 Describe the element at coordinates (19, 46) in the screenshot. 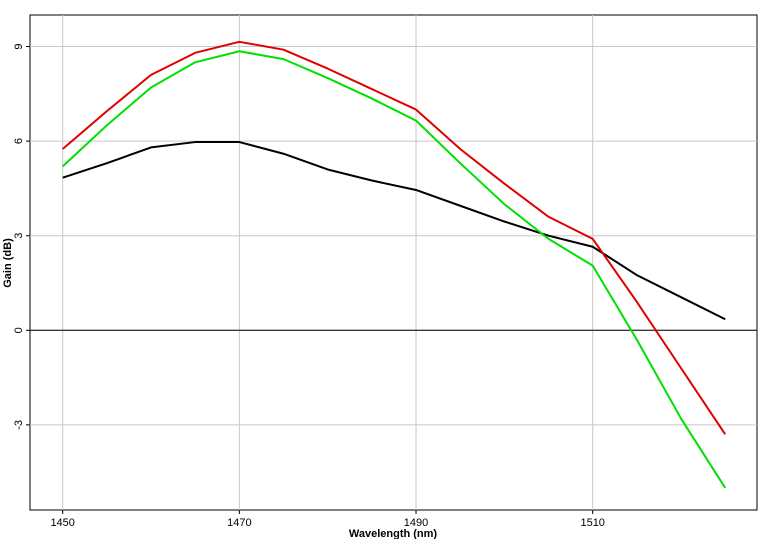

I see `y-tick-label: 9` at that location.